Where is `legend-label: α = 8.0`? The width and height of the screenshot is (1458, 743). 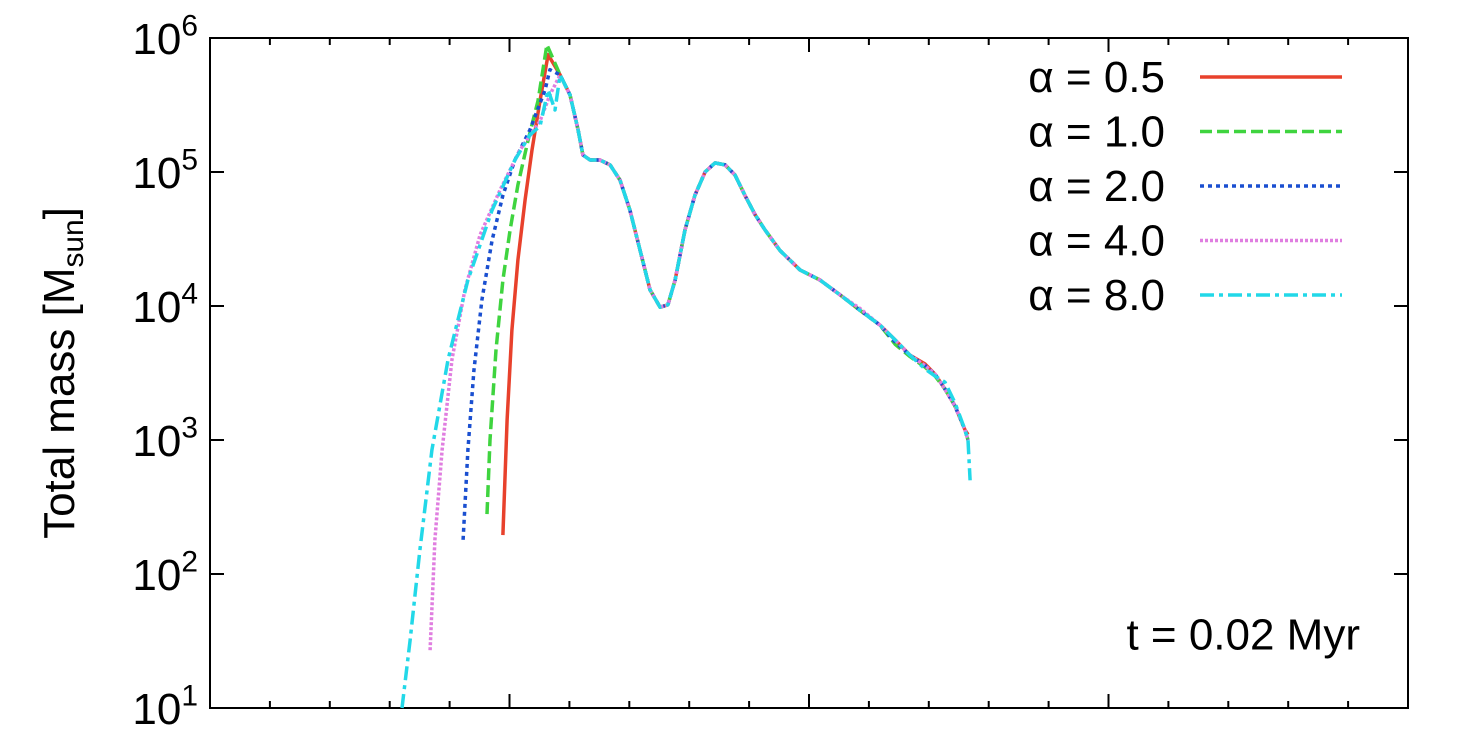 legend-label: α = 8.0 is located at coordinates (1096, 295).